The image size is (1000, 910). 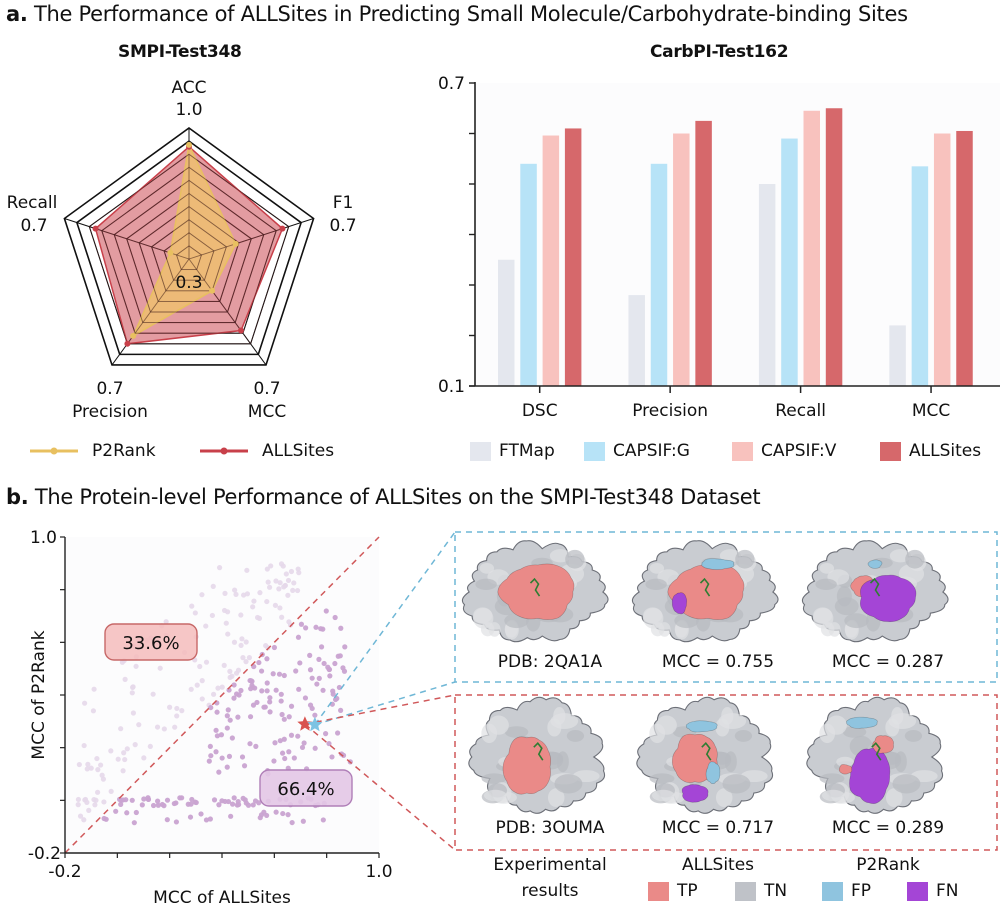 What do you see at coordinates (64, 872) in the screenshot?
I see `scatter-x-tick-label: -0.2` at bounding box center [64, 872].